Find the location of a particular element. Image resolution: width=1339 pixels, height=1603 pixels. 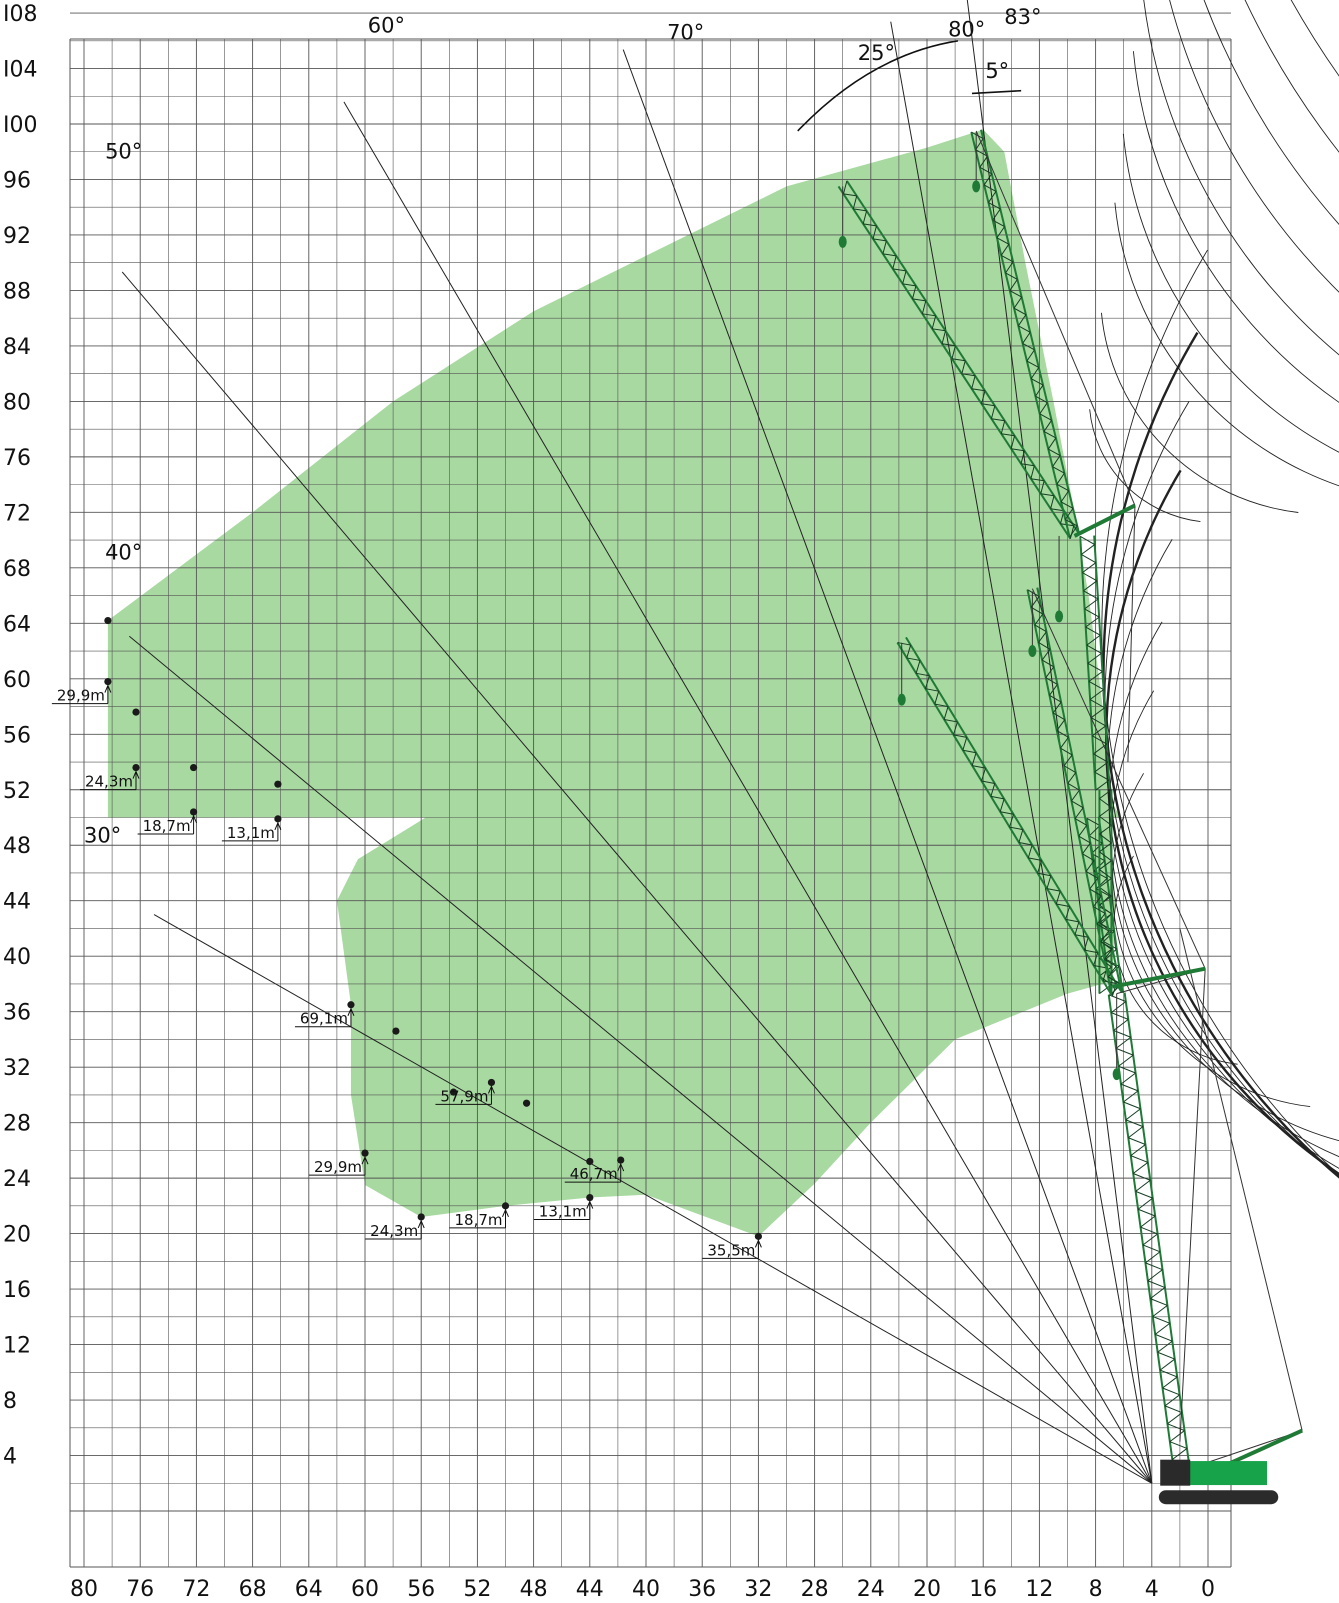

y-tick-label: 84 is located at coordinates (17, 347).